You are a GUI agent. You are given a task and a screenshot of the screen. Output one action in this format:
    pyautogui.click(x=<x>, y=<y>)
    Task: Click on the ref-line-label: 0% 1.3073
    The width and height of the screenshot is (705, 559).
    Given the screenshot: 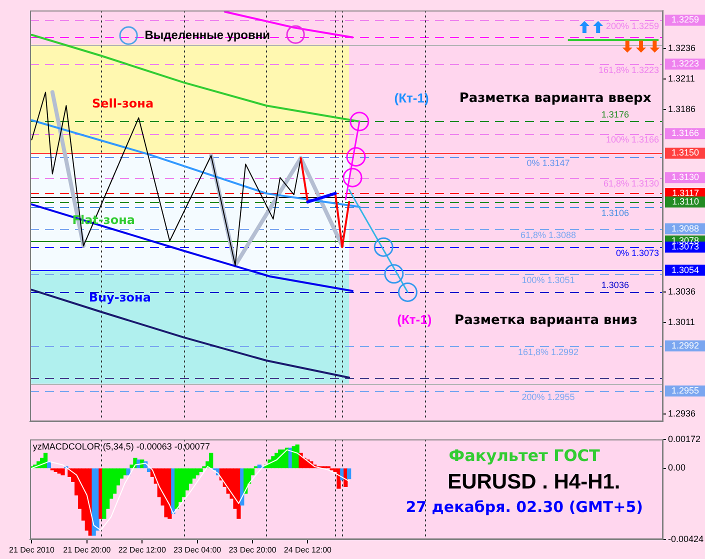 What is the action you would take?
    pyautogui.click(x=637, y=253)
    